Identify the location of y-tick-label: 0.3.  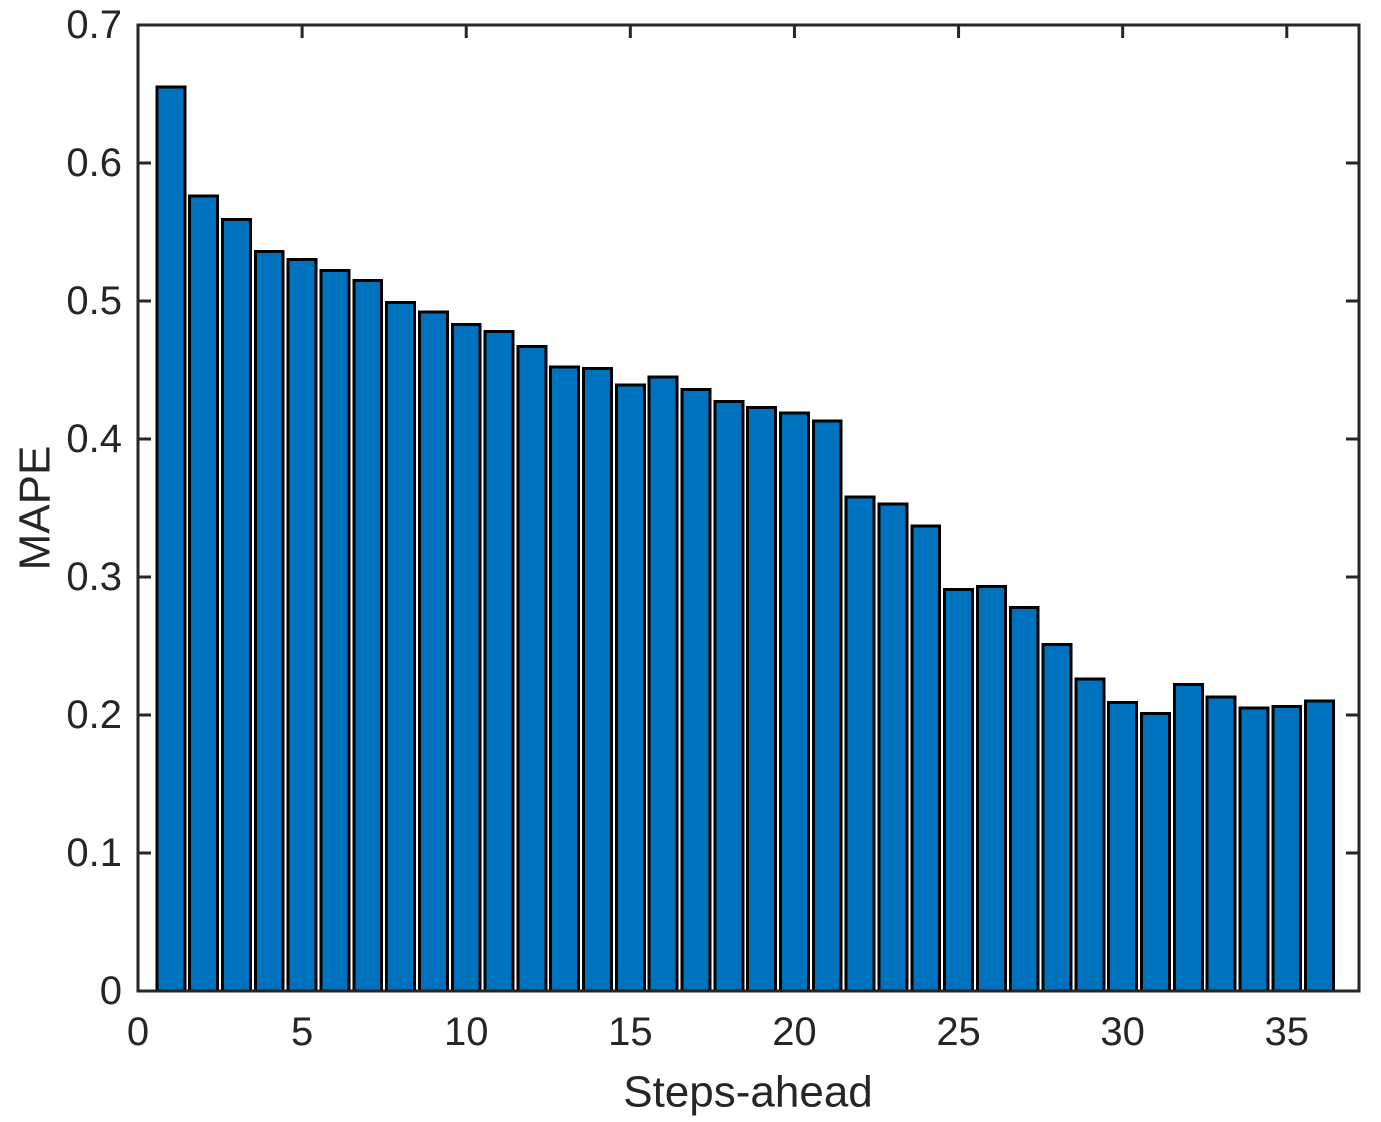
(94, 577).